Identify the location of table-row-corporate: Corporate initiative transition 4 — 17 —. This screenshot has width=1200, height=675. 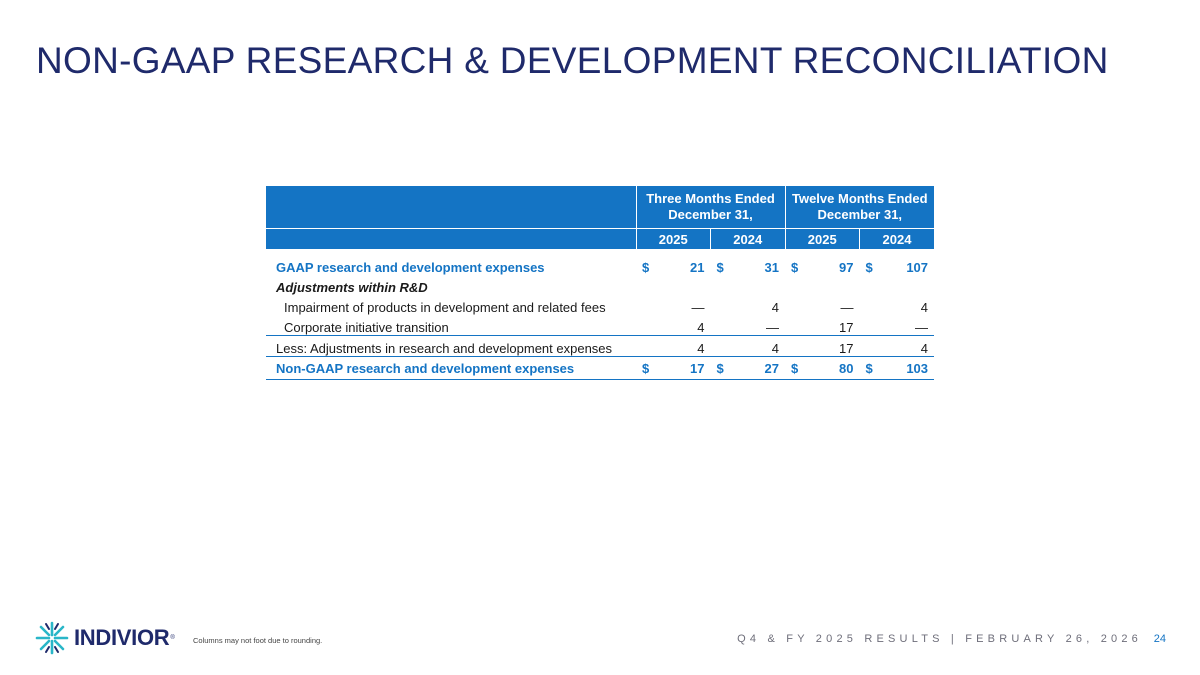
(600, 325).